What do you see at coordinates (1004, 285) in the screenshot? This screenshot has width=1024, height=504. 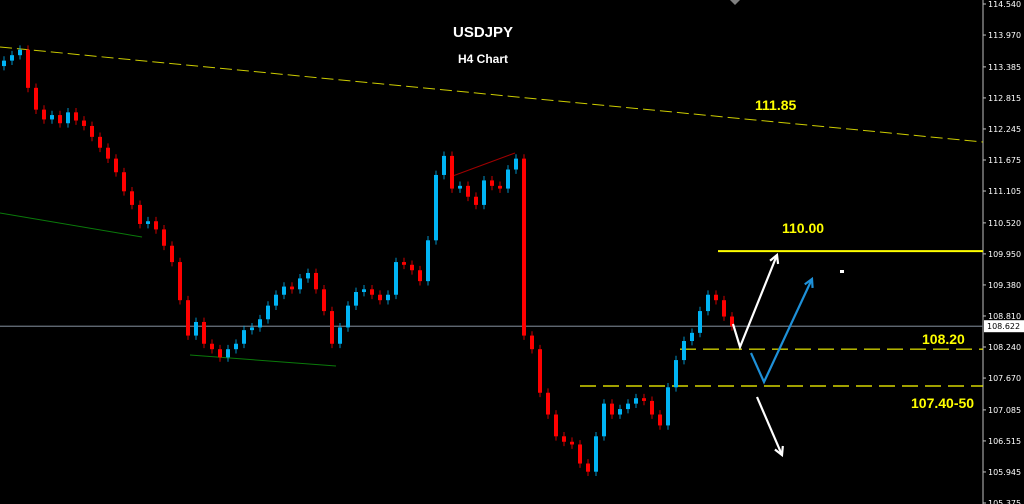 I see `y-tick-label: 109.380` at bounding box center [1004, 285].